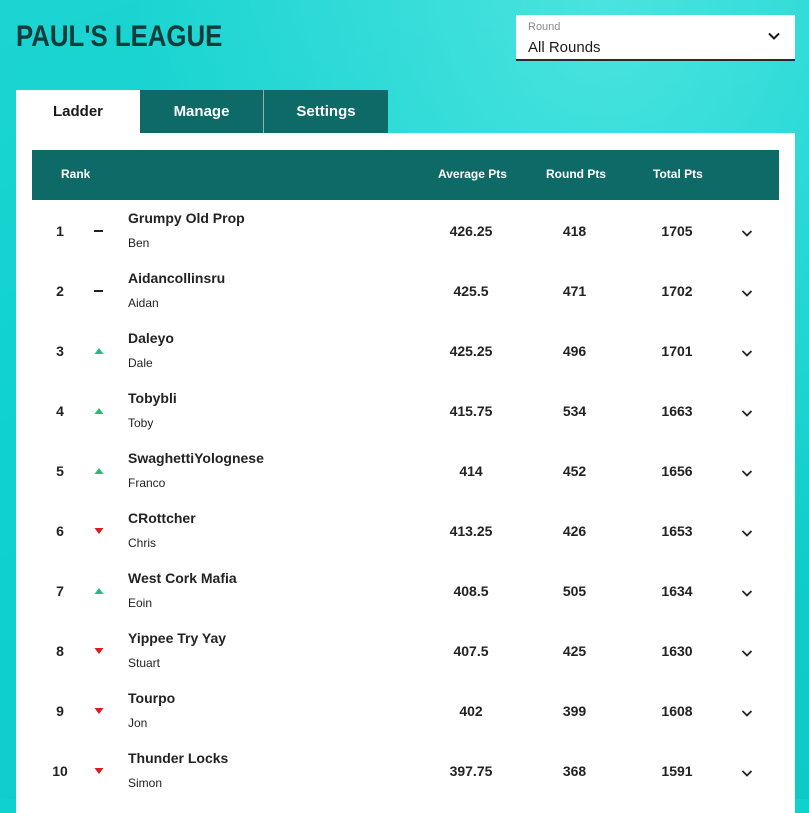  What do you see at coordinates (677, 531) in the screenshot?
I see `total-pts: 1653` at bounding box center [677, 531].